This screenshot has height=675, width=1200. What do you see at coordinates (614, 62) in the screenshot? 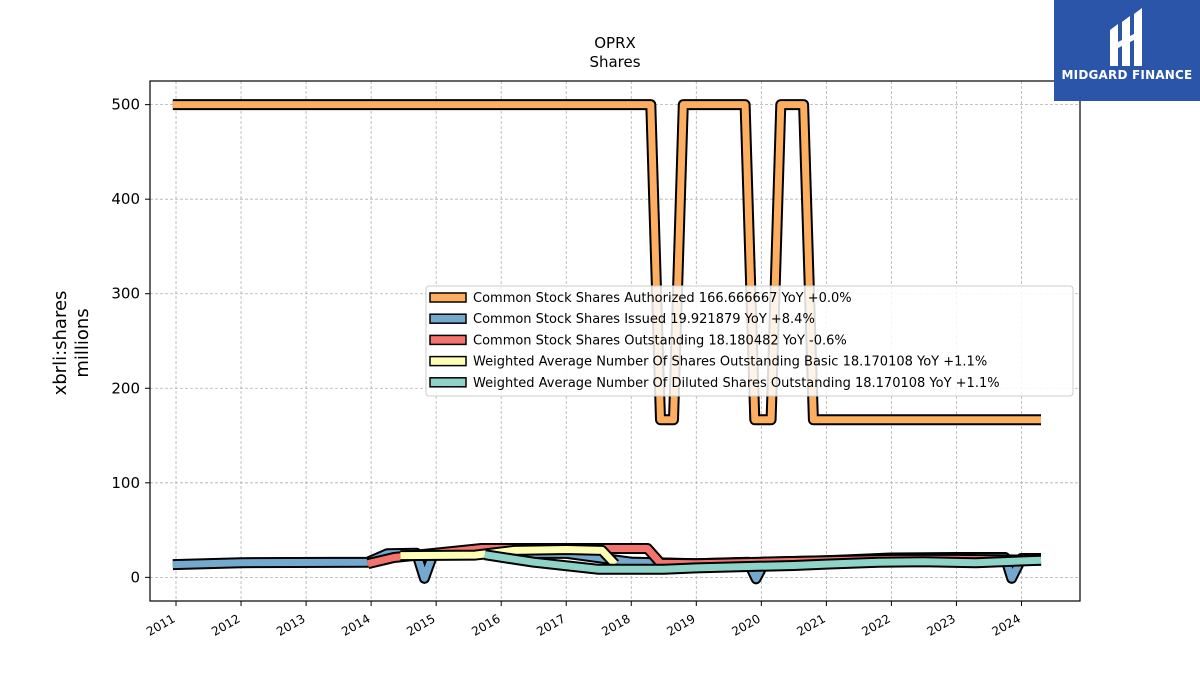
I see `chart-subtitle: Shares` at bounding box center [614, 62].